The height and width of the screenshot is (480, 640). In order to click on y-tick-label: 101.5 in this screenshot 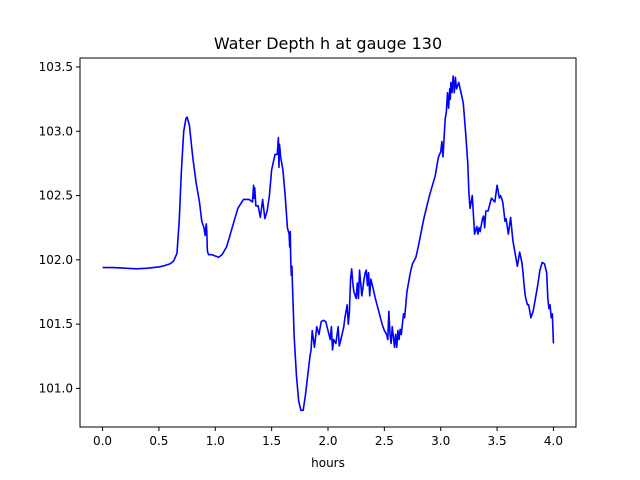, I will do `click(56, 324)`.